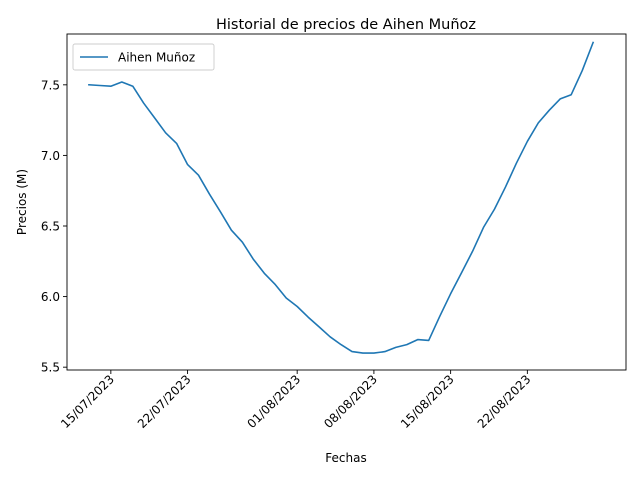 The height and width of the screenshot is (480, 640). I want to click on legend-box, so click(143, 57).